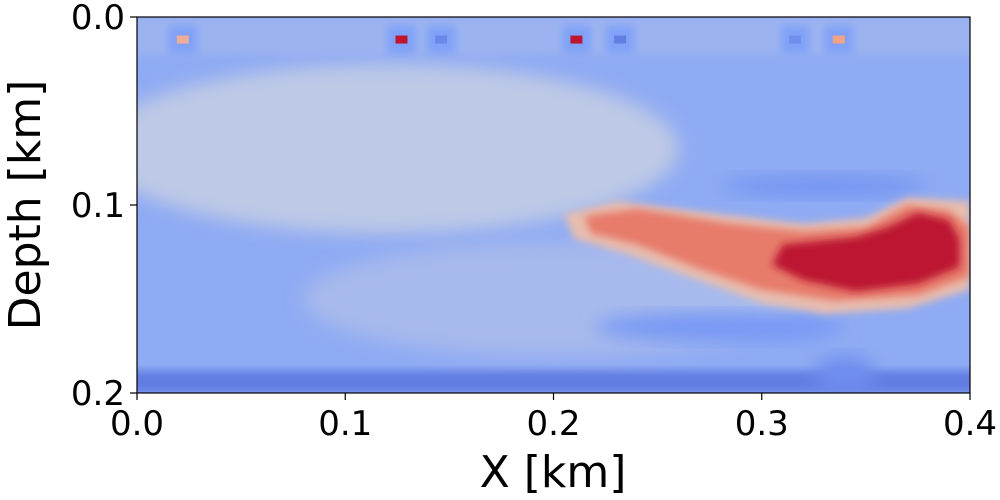 Image resolution: width=1000 pixels, height=500 pixels. I want to click on x-tick-label: 0.1, so click(345, 424).